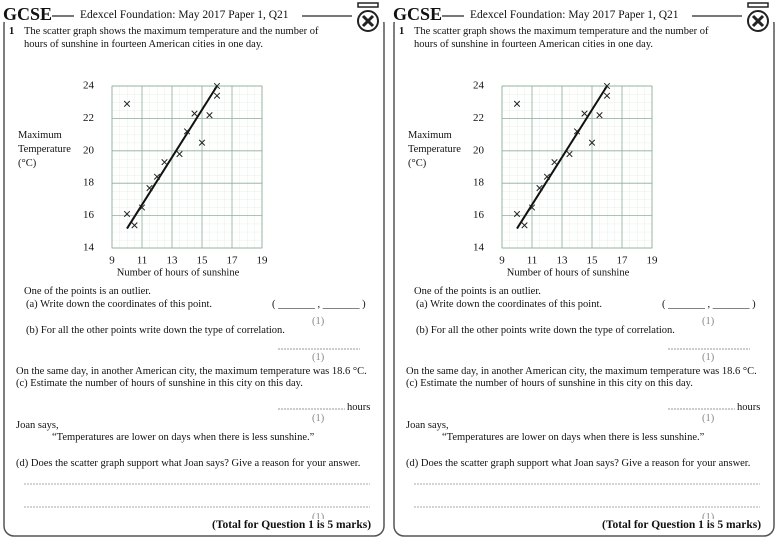 This screenshot has width=780, height=540. What do you see at coordinates (233, 261) in the screenshot?
I see `x-tick-label: 17` at bounding box center [233, 261].